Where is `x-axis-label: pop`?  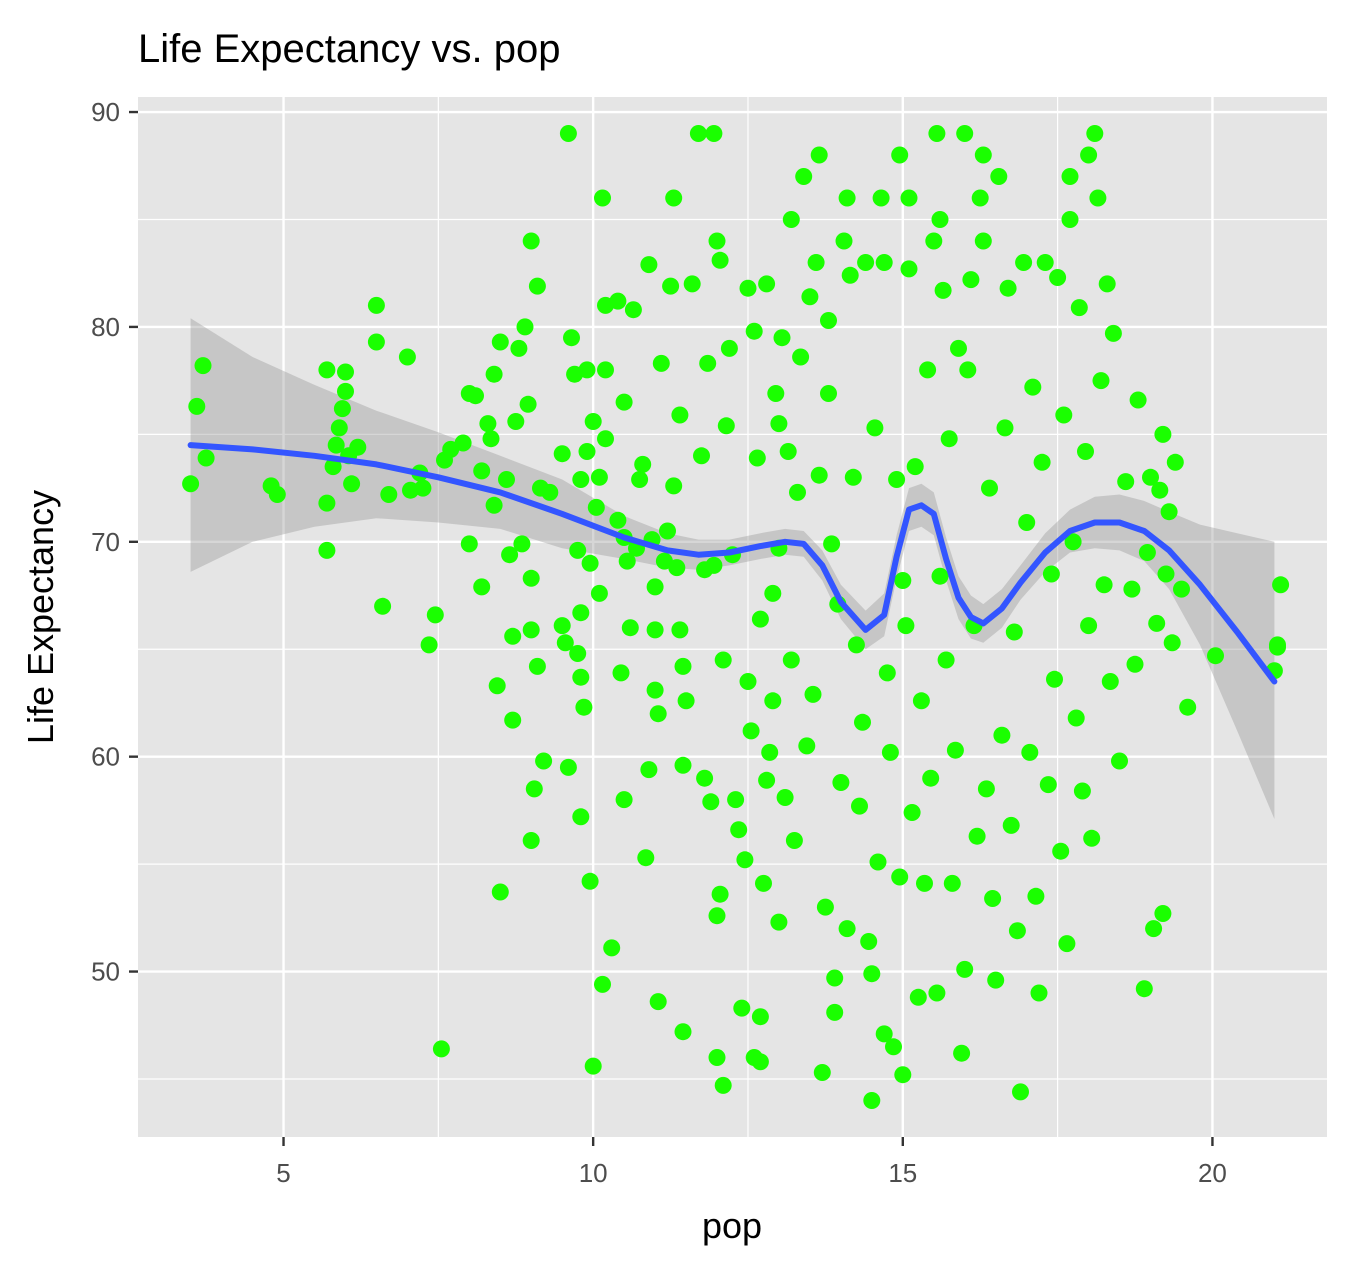 x-axis-label: pop is located at coordinates (732, 1225).